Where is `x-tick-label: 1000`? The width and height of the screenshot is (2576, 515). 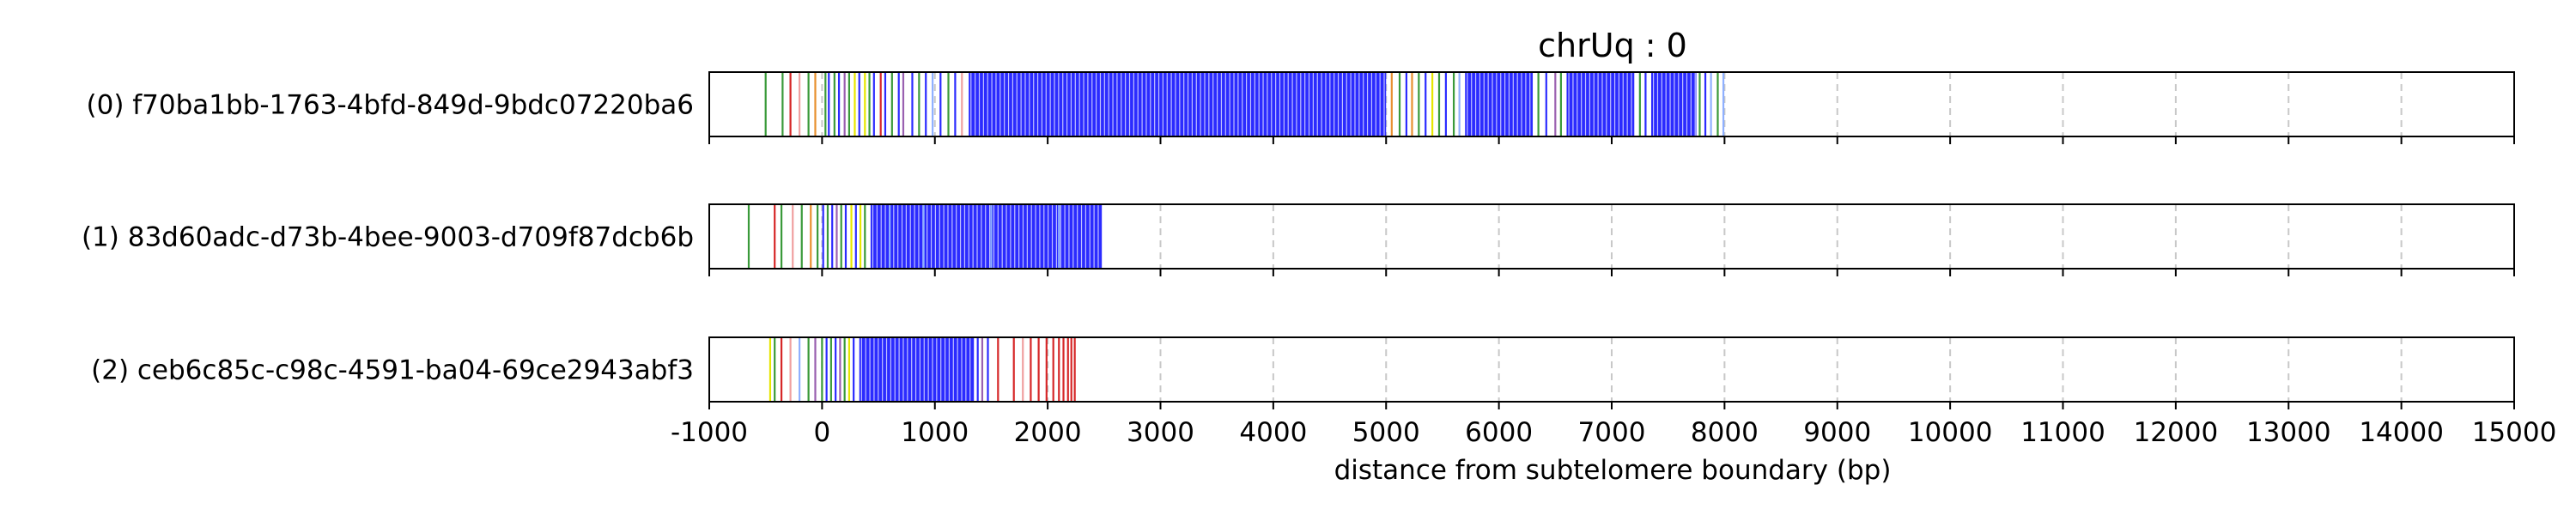 x-tick-label: 1000 is located at coordinates (935, 432).